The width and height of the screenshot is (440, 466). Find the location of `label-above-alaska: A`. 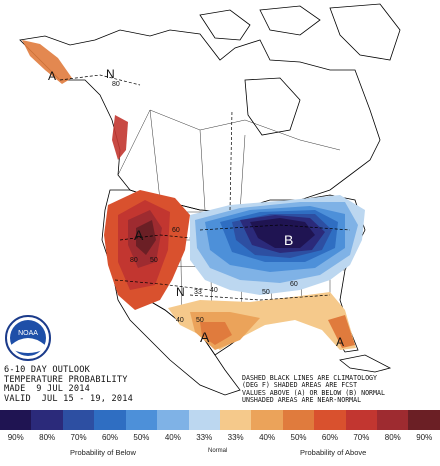

label-above-alaska: A is located at coordinates (52, 76).